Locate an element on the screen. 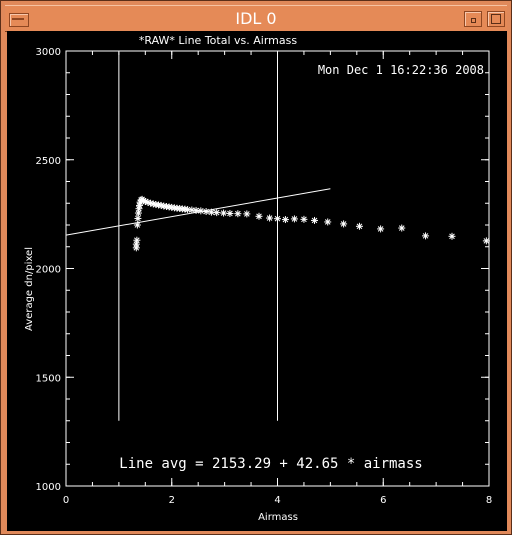 This screenshot has width=512, height=535. y-axis-label: Average dn/pixel is located at coordinates (29, 289).